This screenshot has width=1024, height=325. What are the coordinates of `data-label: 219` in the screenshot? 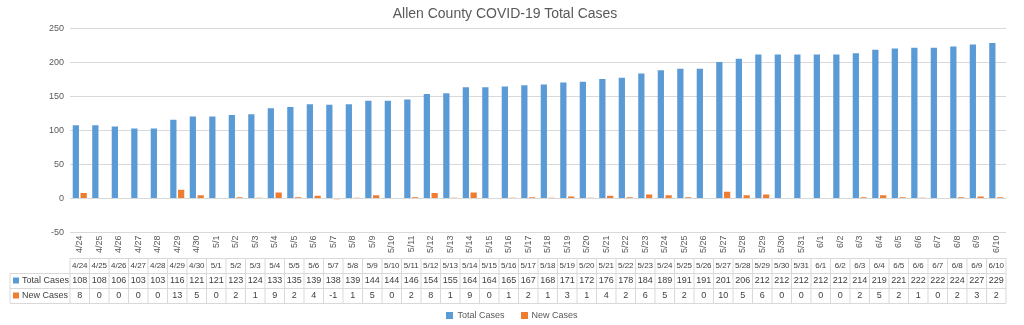 It's located at (879, 279).